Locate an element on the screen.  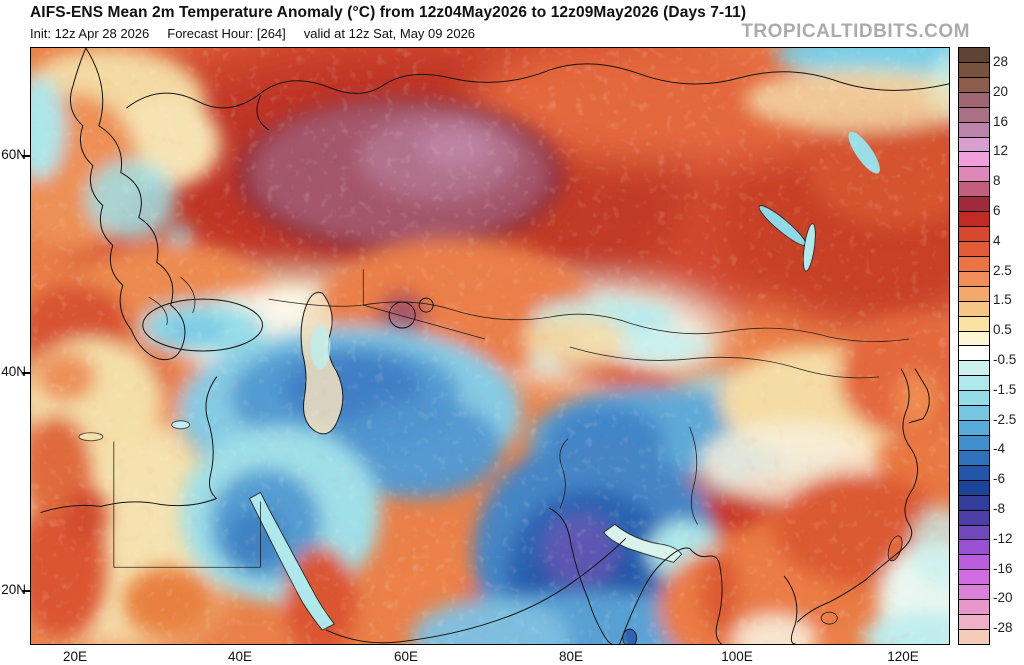
colorbar-tick-label: 20 is located at coordinates (1001, 91).